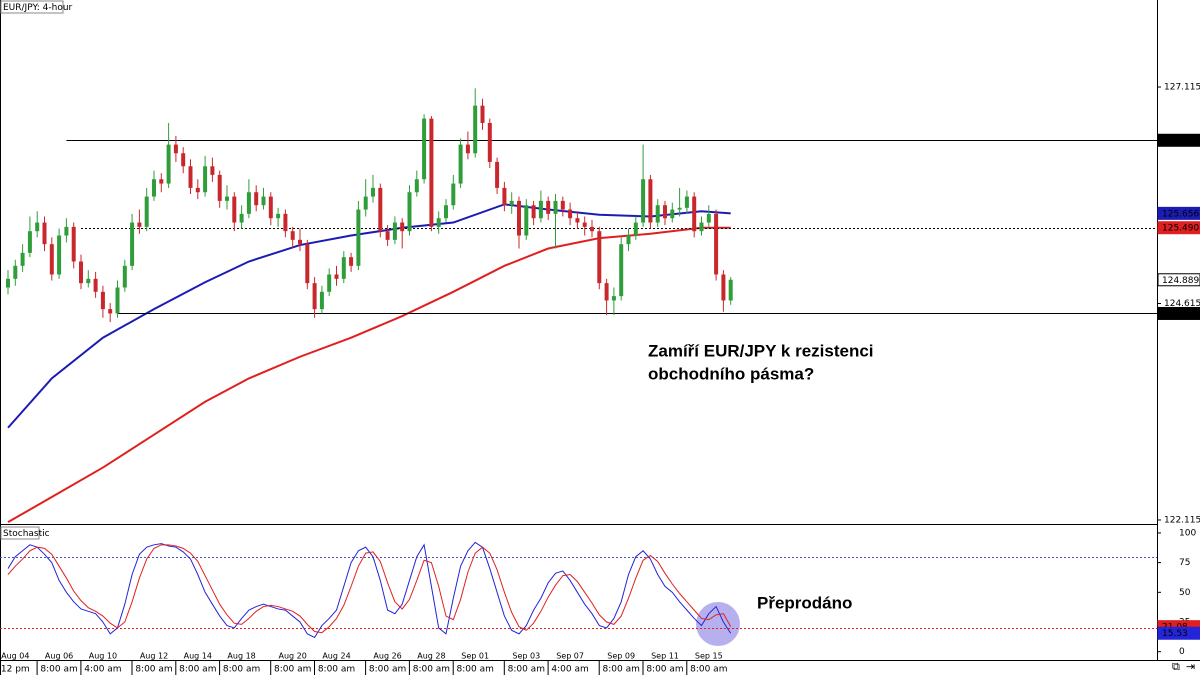 Image resolution: width=1200 pixels, height=675 pixels. Describe the element at coordinates (198, 656) in the screenshot. I see `x-date-label: Aug 14` at that location.